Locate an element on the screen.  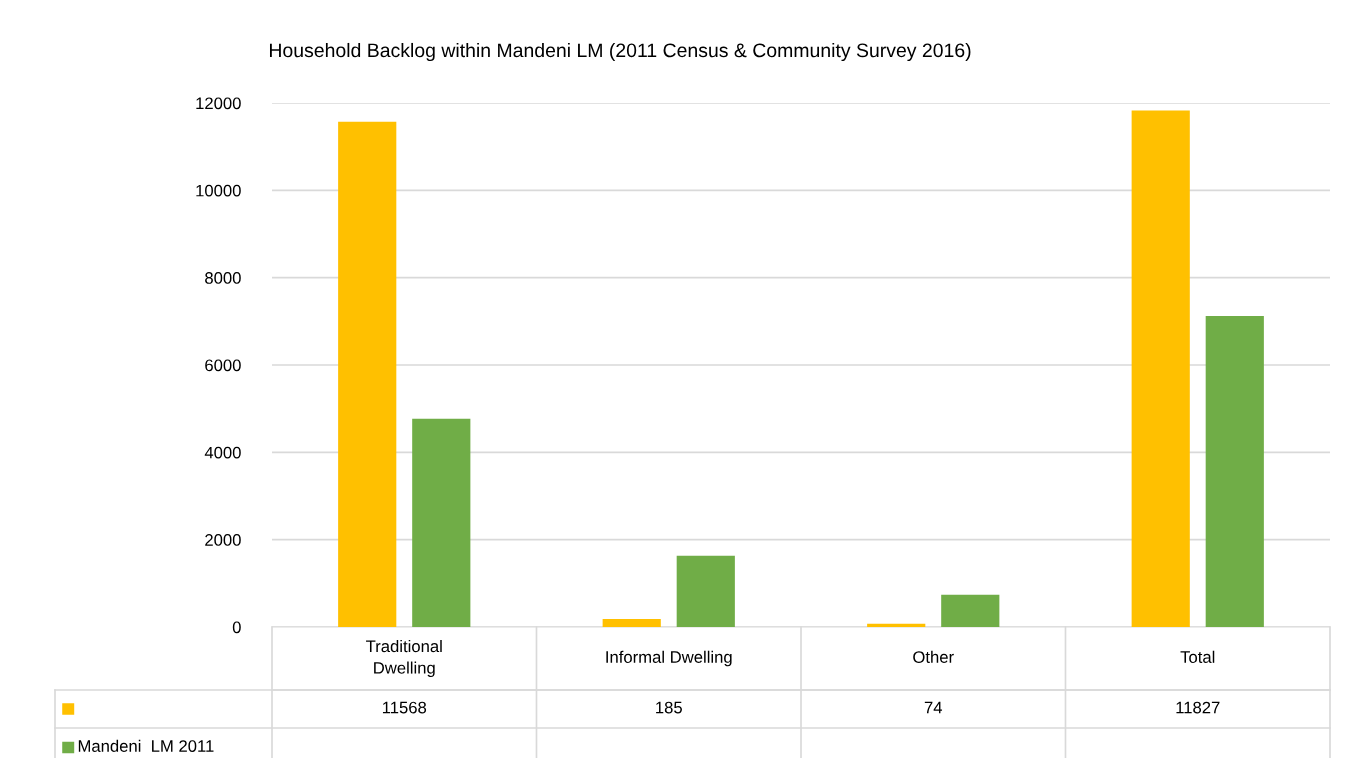
x-tick-label: Informal Dwelling is located at coordinates (669, 658).